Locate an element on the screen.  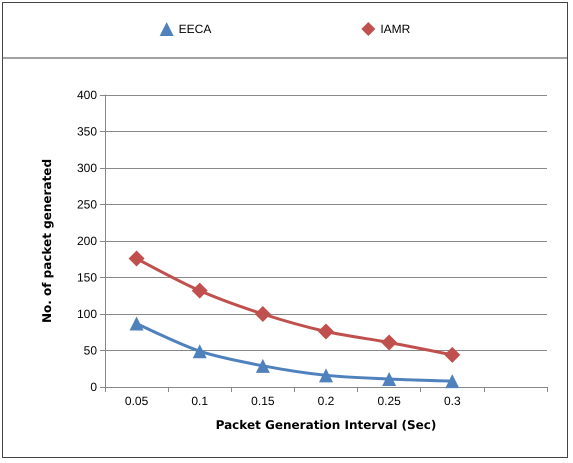
y-tick-label: 100 is located at coordinates (87, 314).